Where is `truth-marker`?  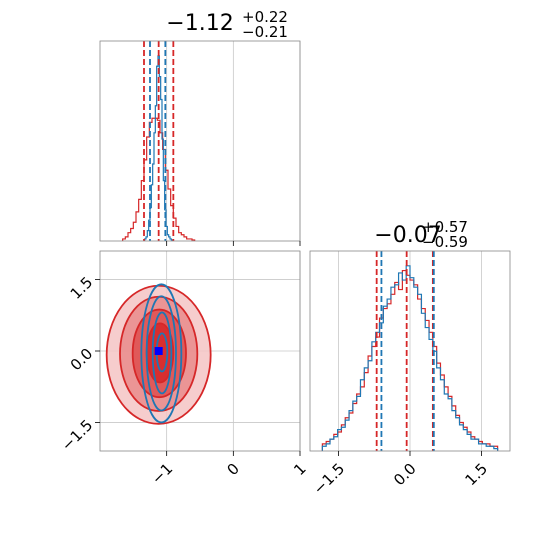 truth-marker is located at coordinates (158, 351).